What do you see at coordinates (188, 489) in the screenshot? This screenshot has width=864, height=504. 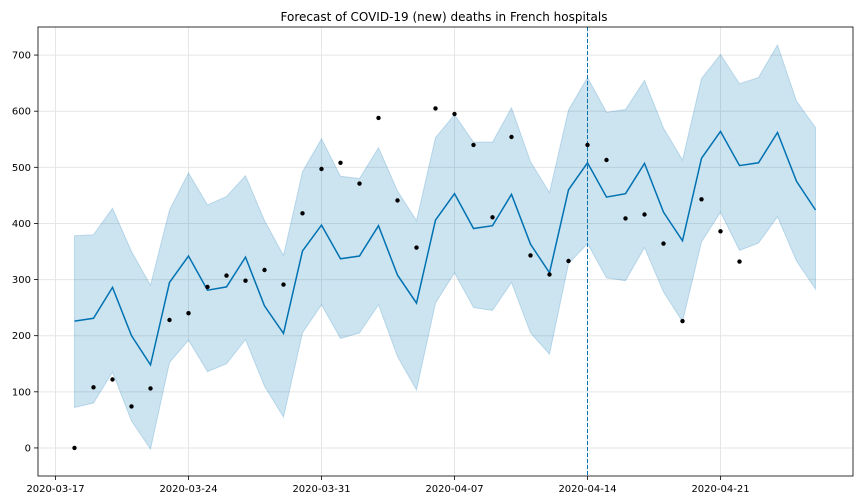 I see `x-tick-label-1: 2020-03-24` at bounding box center [188, 489].